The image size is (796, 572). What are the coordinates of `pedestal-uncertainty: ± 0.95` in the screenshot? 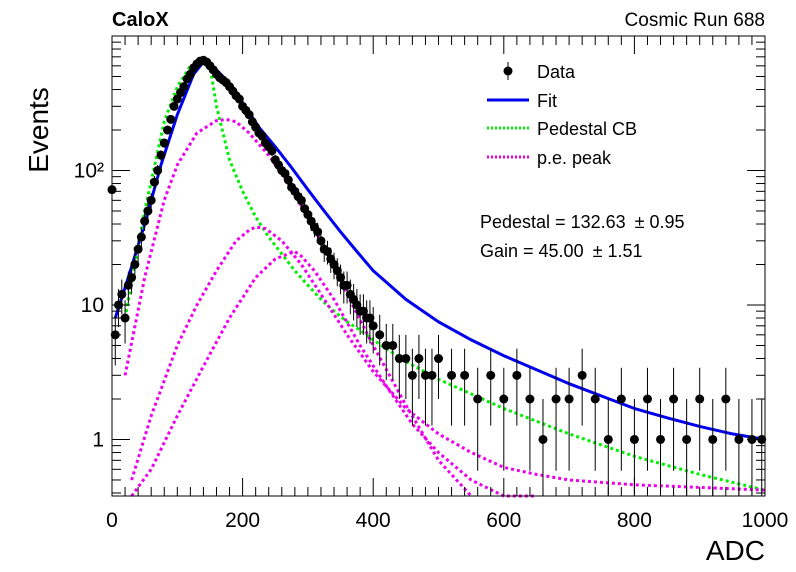 It's located at (660, 222).